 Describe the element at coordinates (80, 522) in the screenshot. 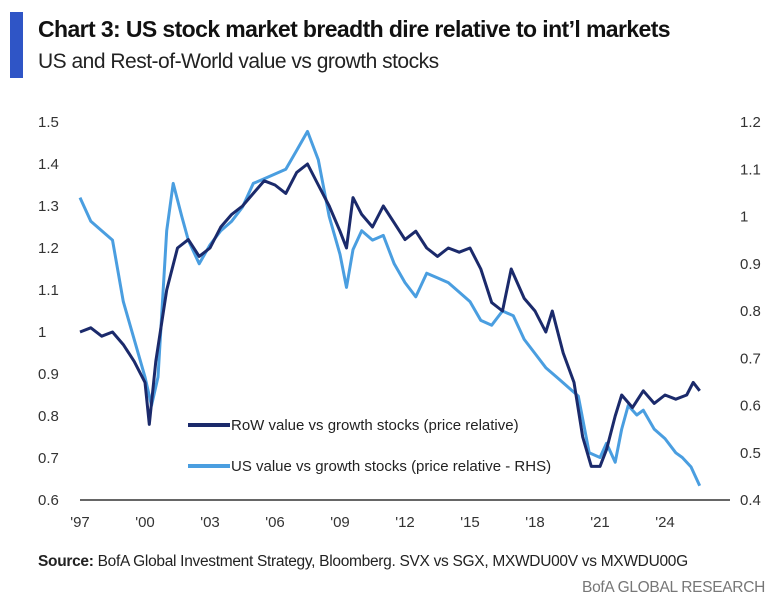

I see `x-tick-label: '97` at that location.